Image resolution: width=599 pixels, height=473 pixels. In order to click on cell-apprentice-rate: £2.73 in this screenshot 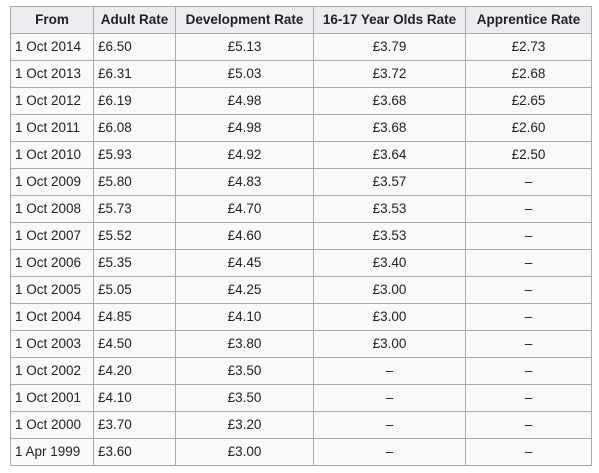, I will do `click(528, 47)`.